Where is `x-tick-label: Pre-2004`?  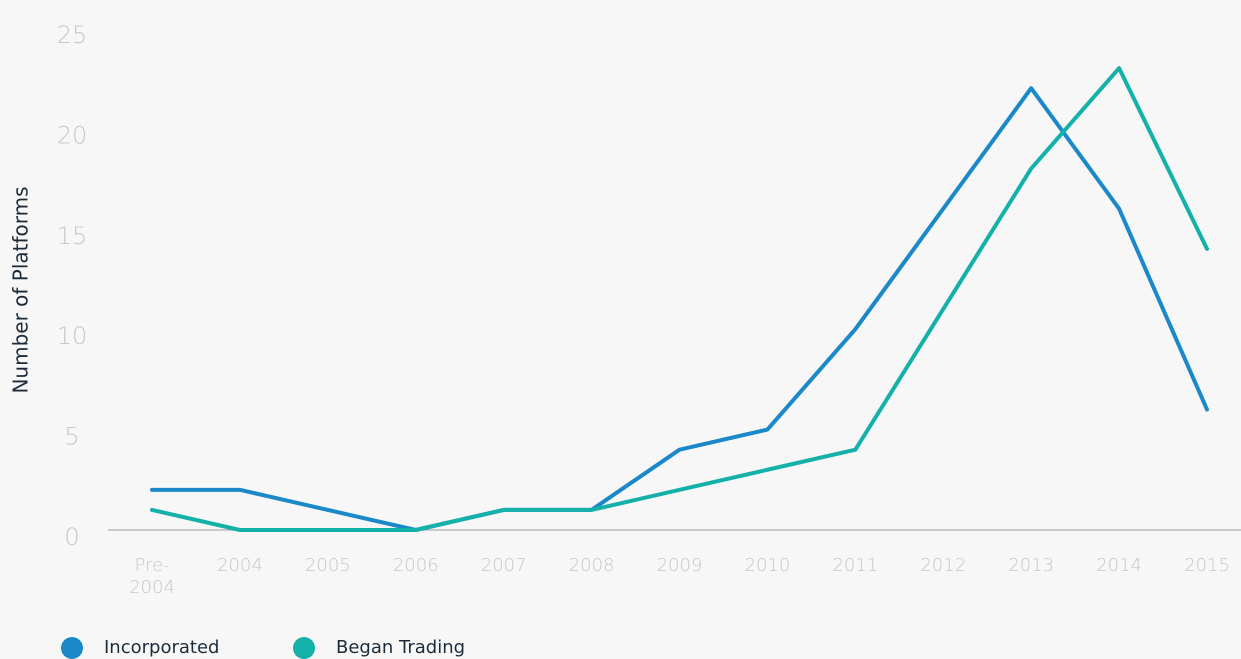
x-tick-label: Pre-2004 is located at coordinates (152, 576).